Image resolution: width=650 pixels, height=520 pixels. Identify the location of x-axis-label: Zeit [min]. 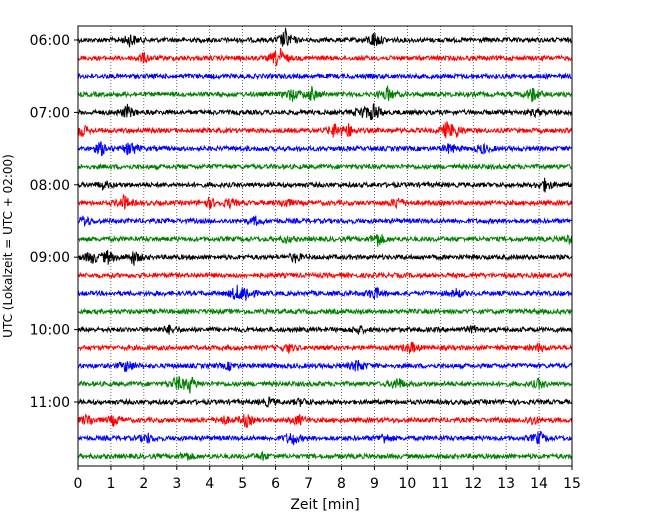
(324, 505).